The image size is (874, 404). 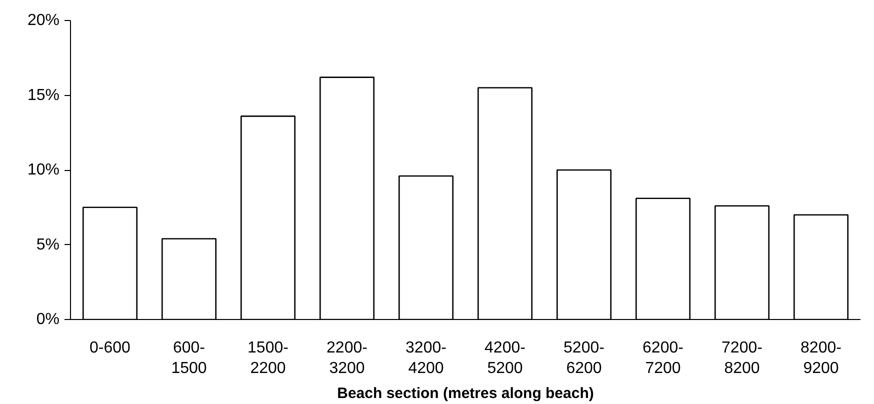 What do you see at coordinates (742, 358) in the screenshot?
I see `x-tick-label: 7200-8200` at bounding box center [742, 358].